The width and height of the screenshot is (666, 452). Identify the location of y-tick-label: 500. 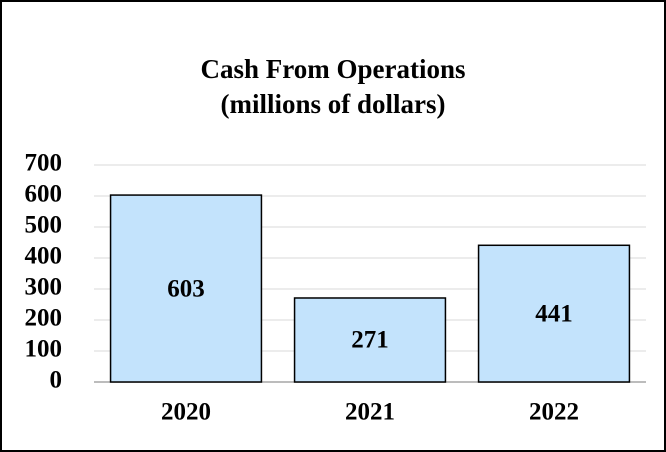
(44, 225).